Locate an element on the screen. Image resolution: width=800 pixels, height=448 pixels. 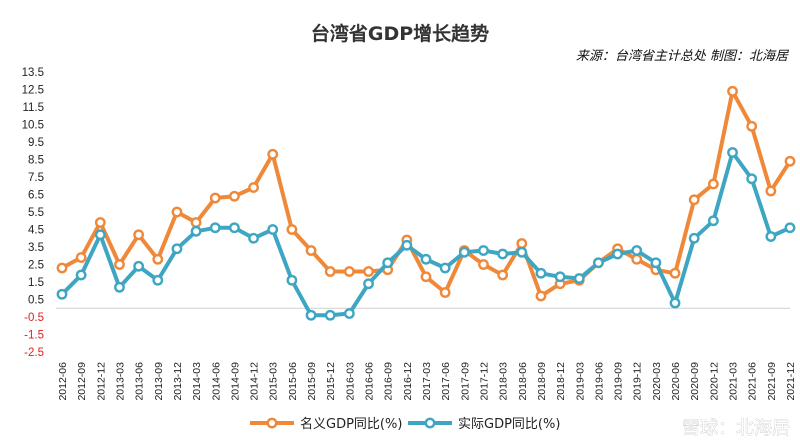
legend: 名义GDP同比(%) 实际GDP同比(%) is located at coordinates (405, 424).